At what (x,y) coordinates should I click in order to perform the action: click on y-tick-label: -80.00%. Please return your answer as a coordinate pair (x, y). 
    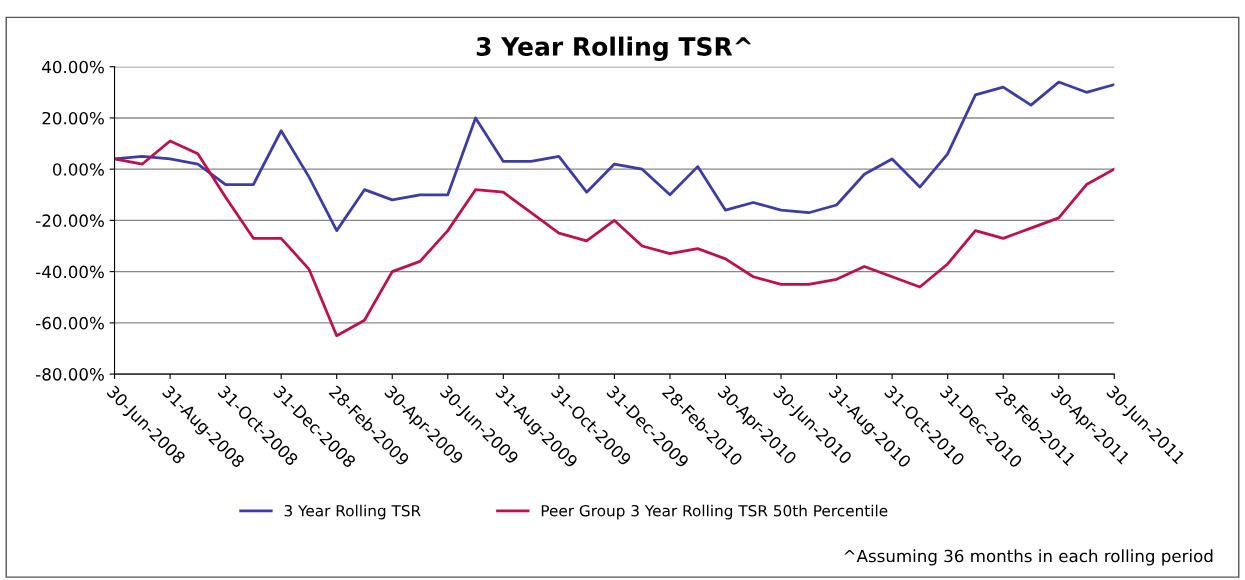
    Looking at the image, I should click on (70, 374).